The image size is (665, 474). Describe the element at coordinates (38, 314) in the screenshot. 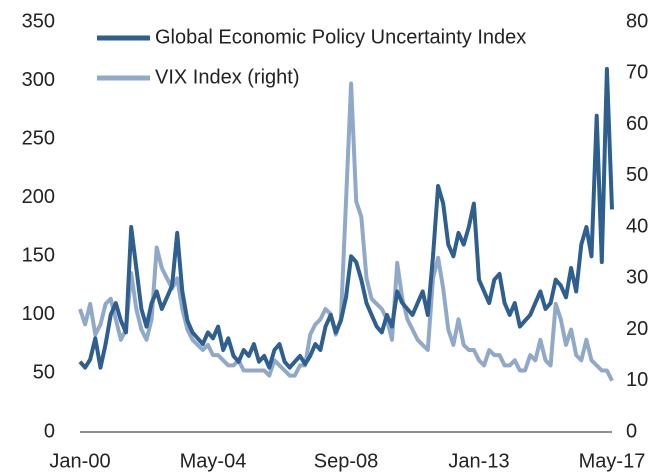

I see `y-tick-label: 100` at that location.